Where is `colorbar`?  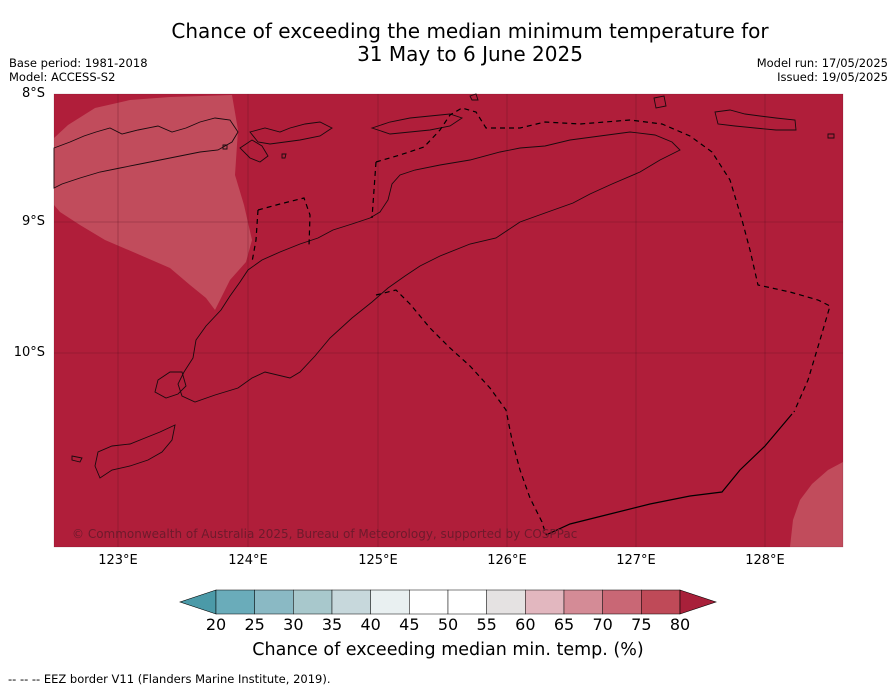
colorbar is located at coordinates (448, 602).